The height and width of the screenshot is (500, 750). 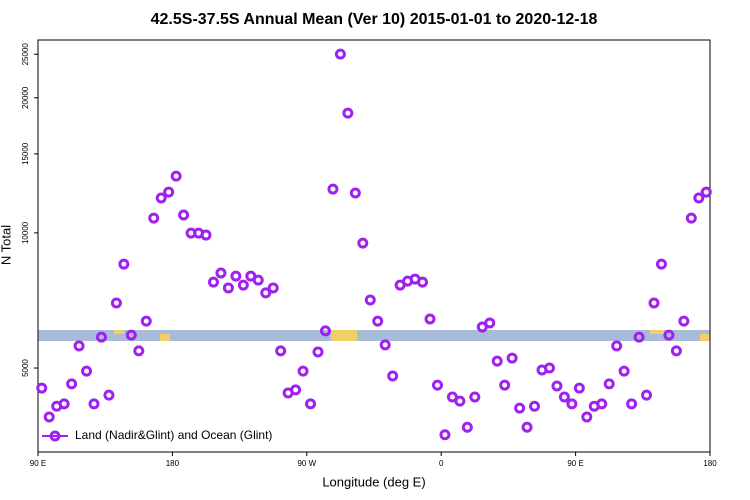 I want to click on x-axis-label: Longitude (deg E), so click(x=373, y=481).